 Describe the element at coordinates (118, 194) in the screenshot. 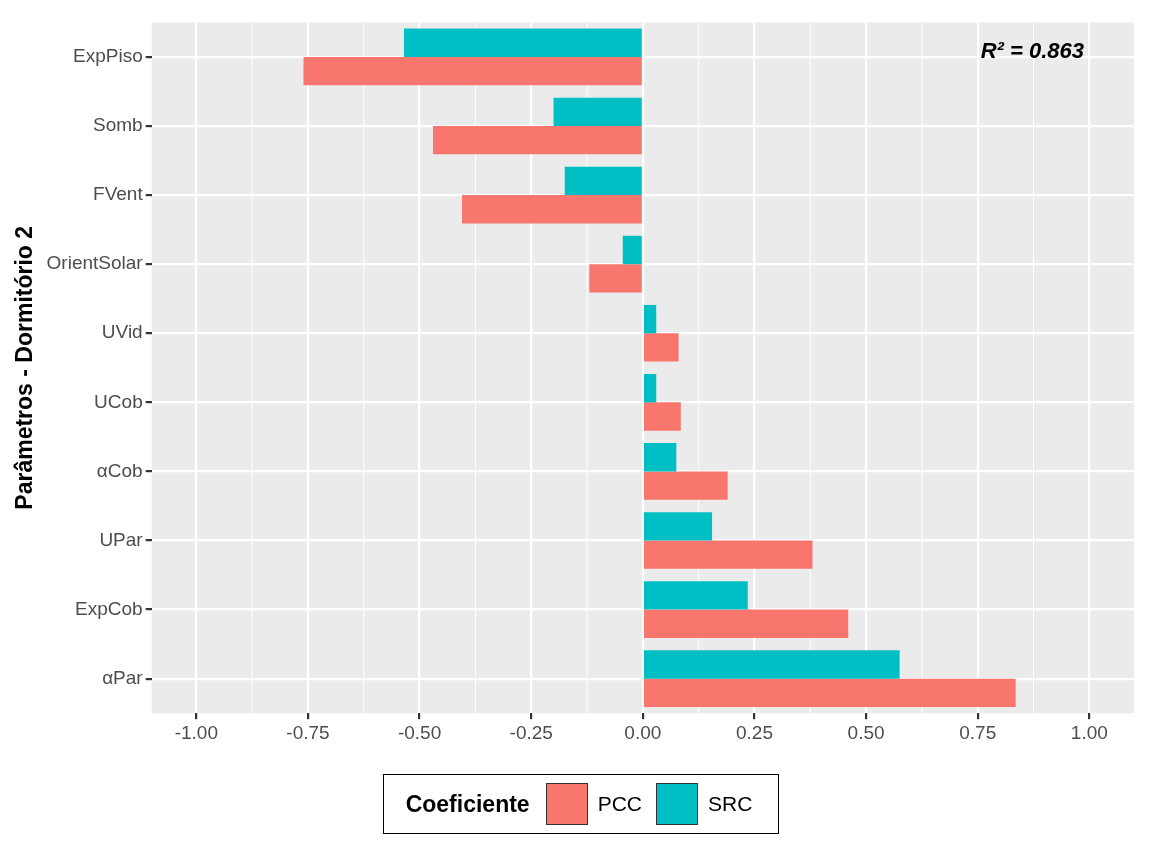

I see `y-tick-label: FVent` at that location.